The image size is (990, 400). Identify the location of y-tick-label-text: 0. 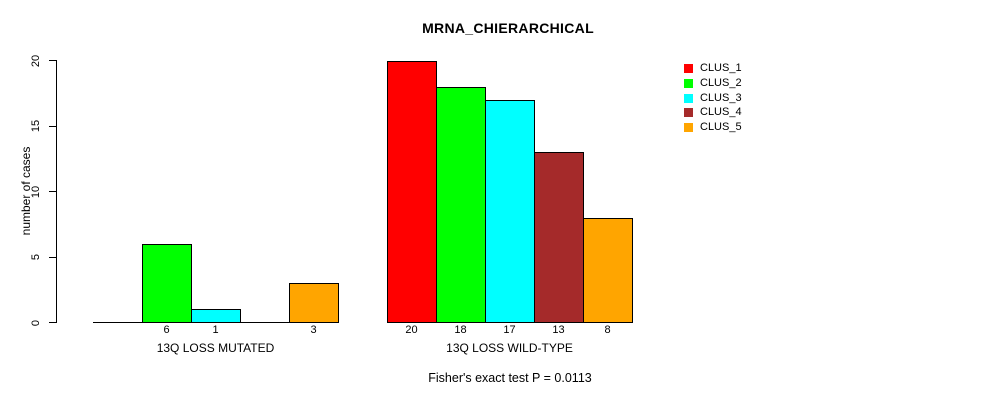
(36, 322).